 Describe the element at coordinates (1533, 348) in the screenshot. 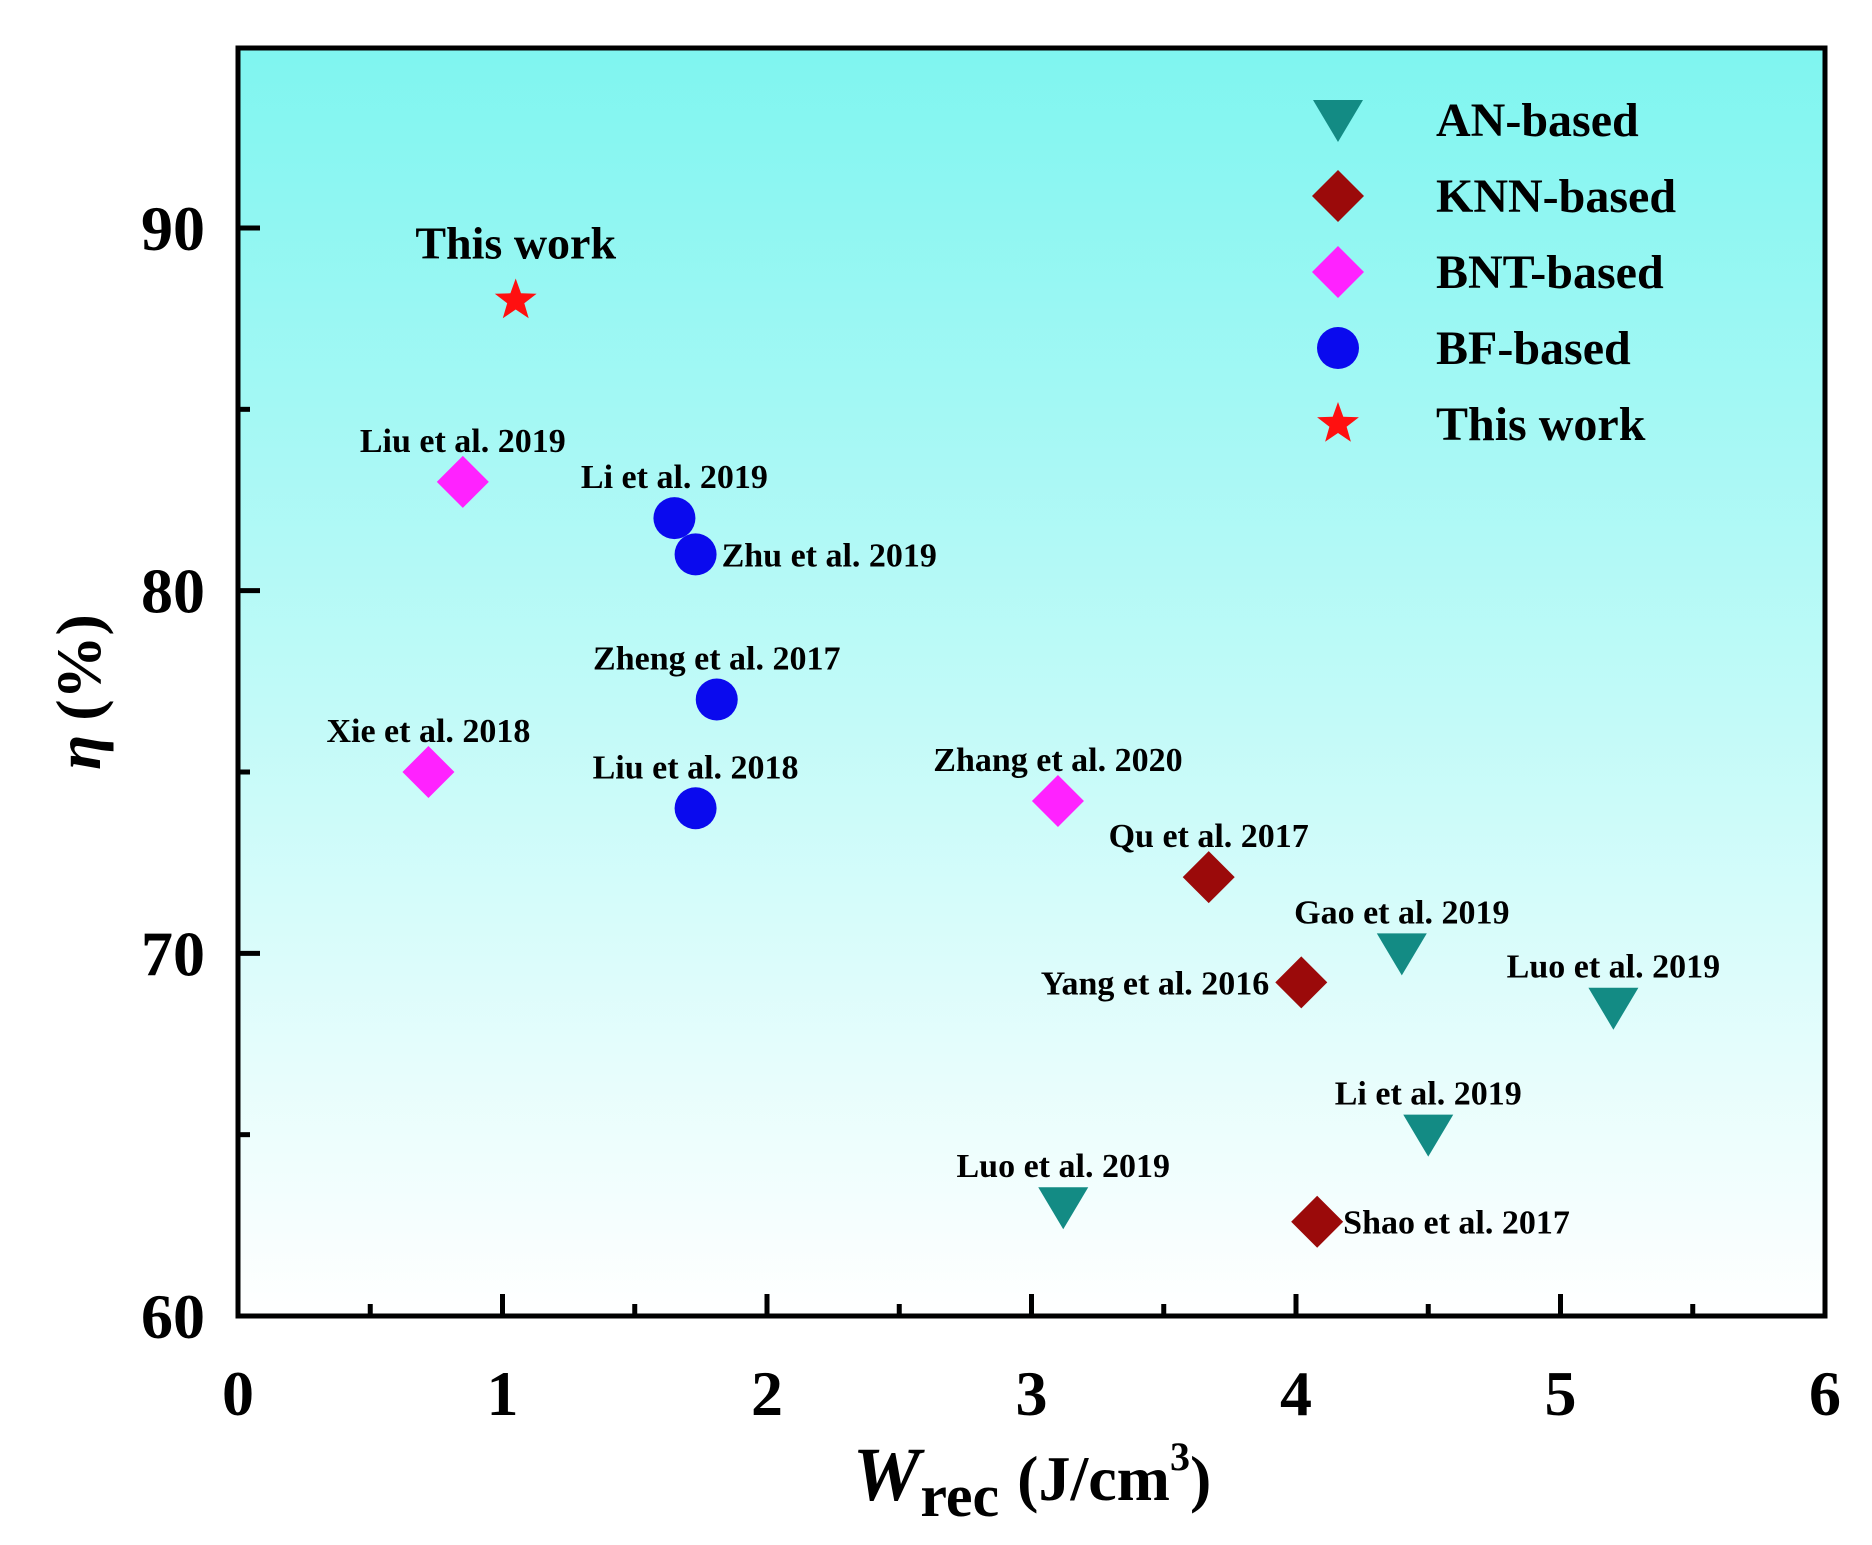

I see `legend-label-bf-based: BF-based` at that location.